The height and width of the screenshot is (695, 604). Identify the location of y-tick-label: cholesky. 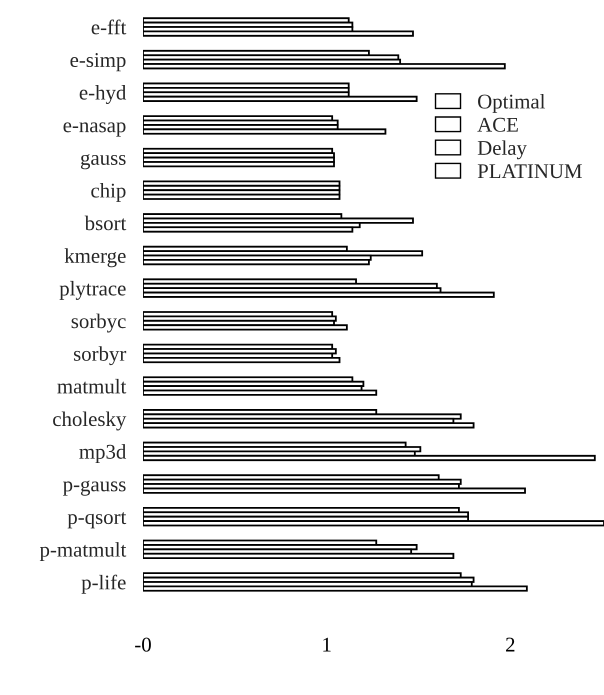
(89, 421).